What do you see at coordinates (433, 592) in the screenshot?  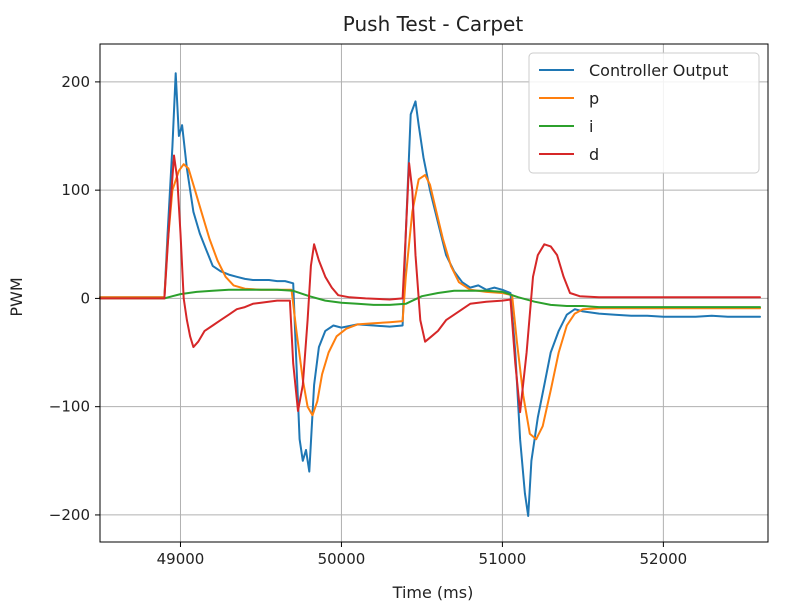 I see `x-axis-label: Time (ms)` at bounding box center [433, 592].